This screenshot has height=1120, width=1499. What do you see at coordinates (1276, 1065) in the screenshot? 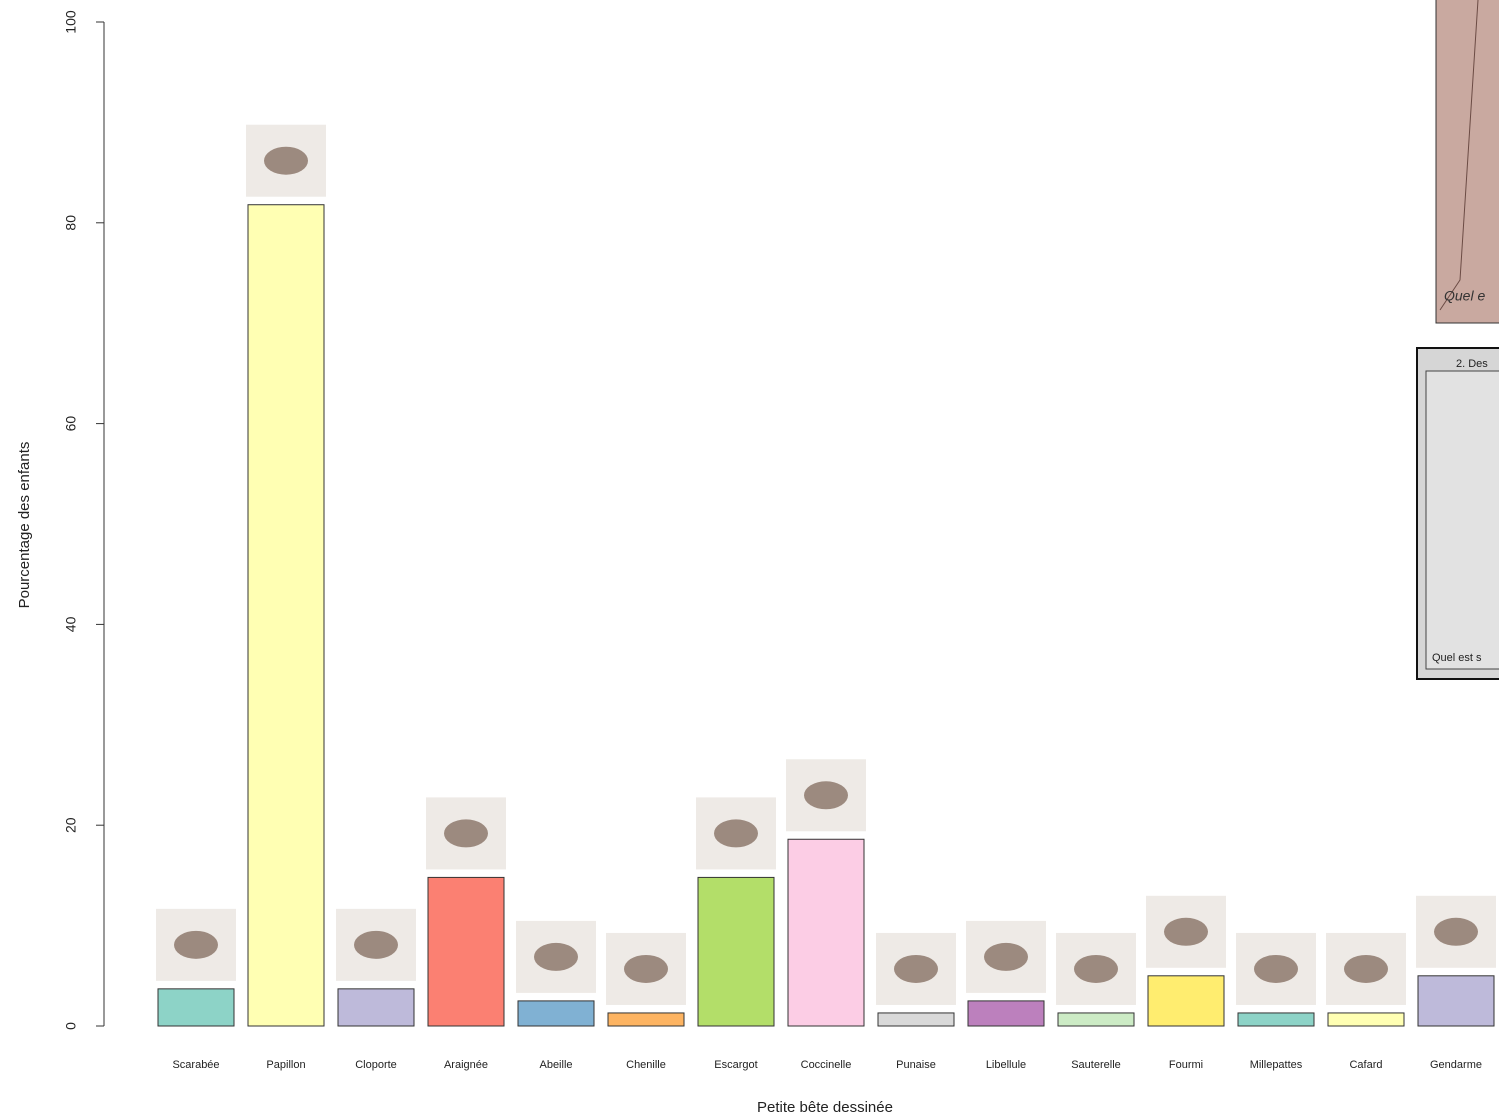
I see `x-tick-label: Millepattes` at bounding box center [1276, 1065].